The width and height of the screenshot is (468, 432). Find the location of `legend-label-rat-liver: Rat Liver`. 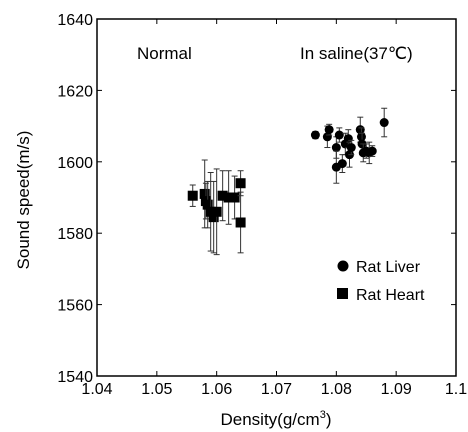

legend-label-rat-liver: Rat Liver is located at coordinates (388, 267).